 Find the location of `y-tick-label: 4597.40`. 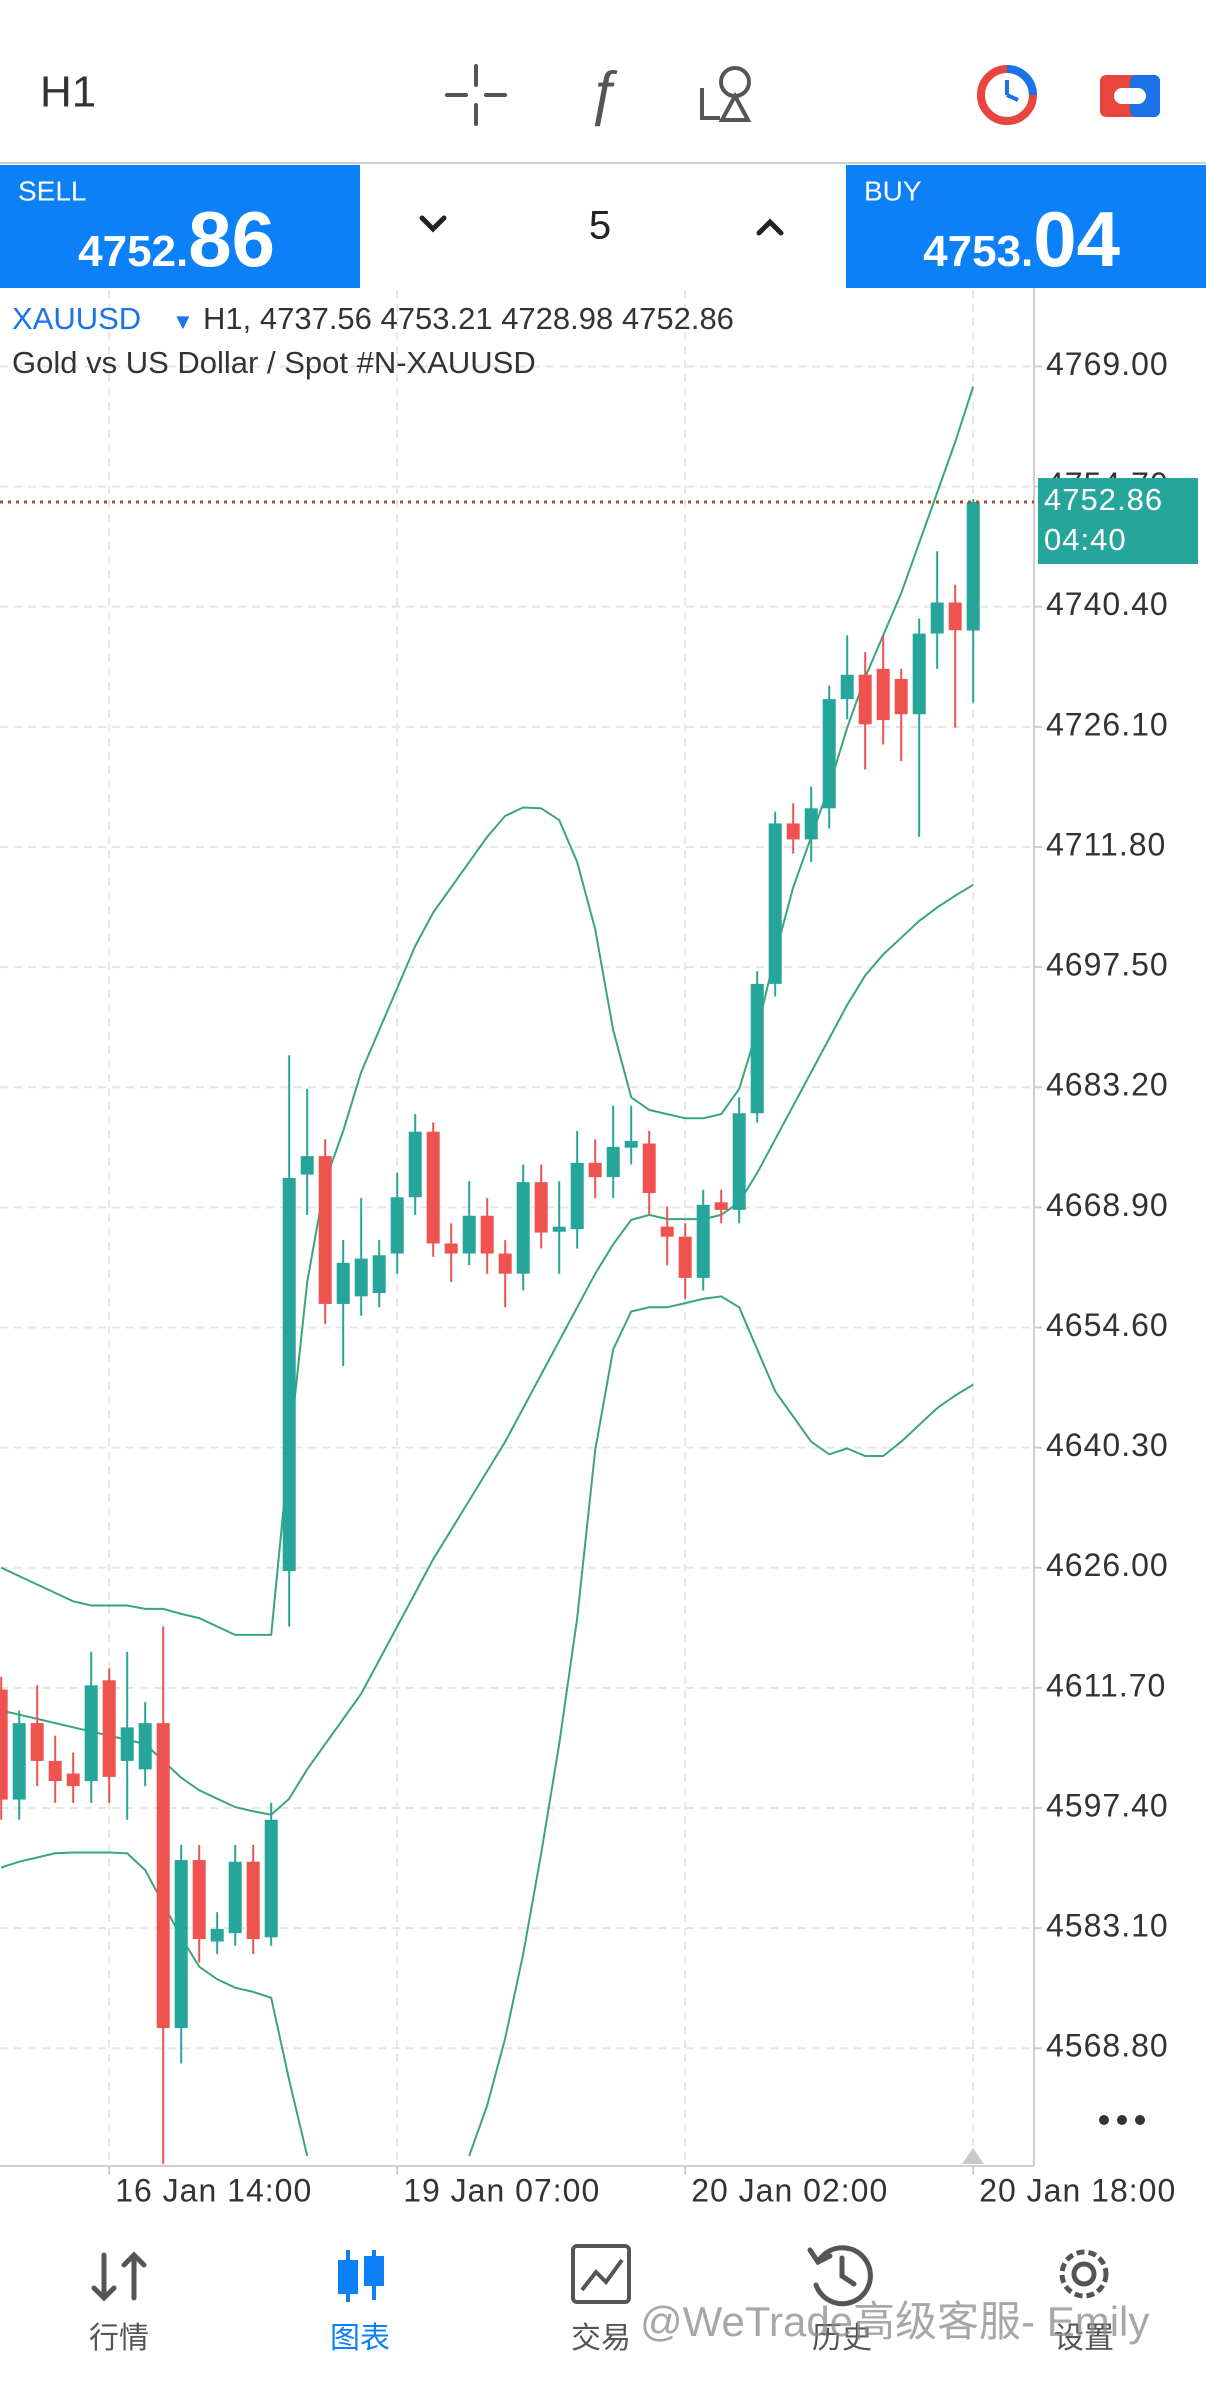

y-tick-label: 4597.40 is located at coordinates (1107, 1805).